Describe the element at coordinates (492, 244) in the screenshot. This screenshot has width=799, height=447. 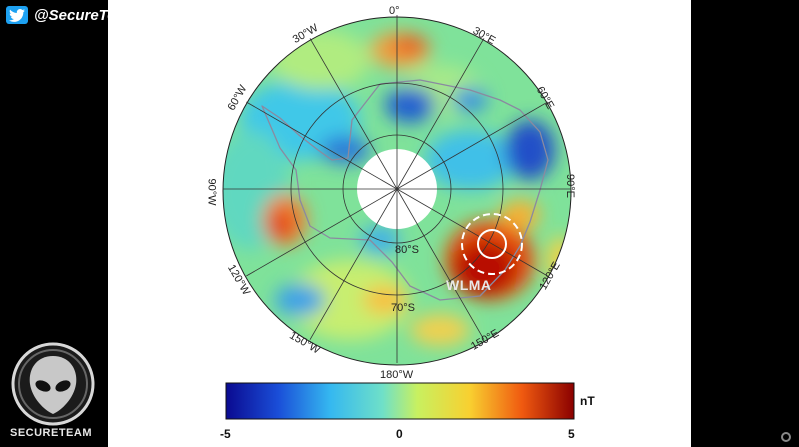
I see `wlma-marker` at that location.